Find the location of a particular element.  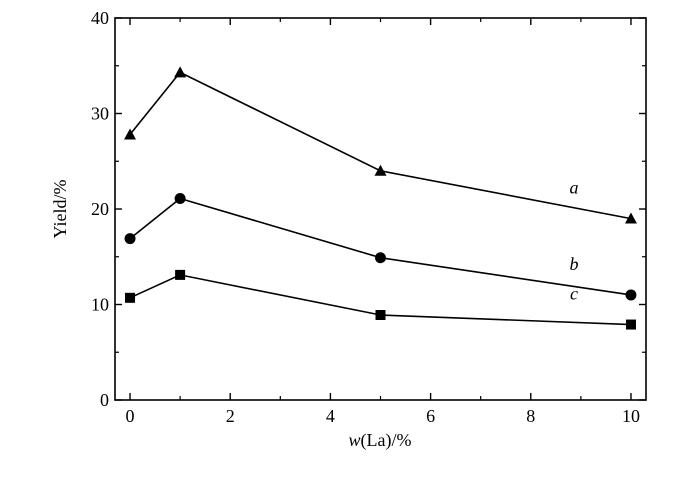

x-tick-label: 4 is located at coordinates (330, 416).